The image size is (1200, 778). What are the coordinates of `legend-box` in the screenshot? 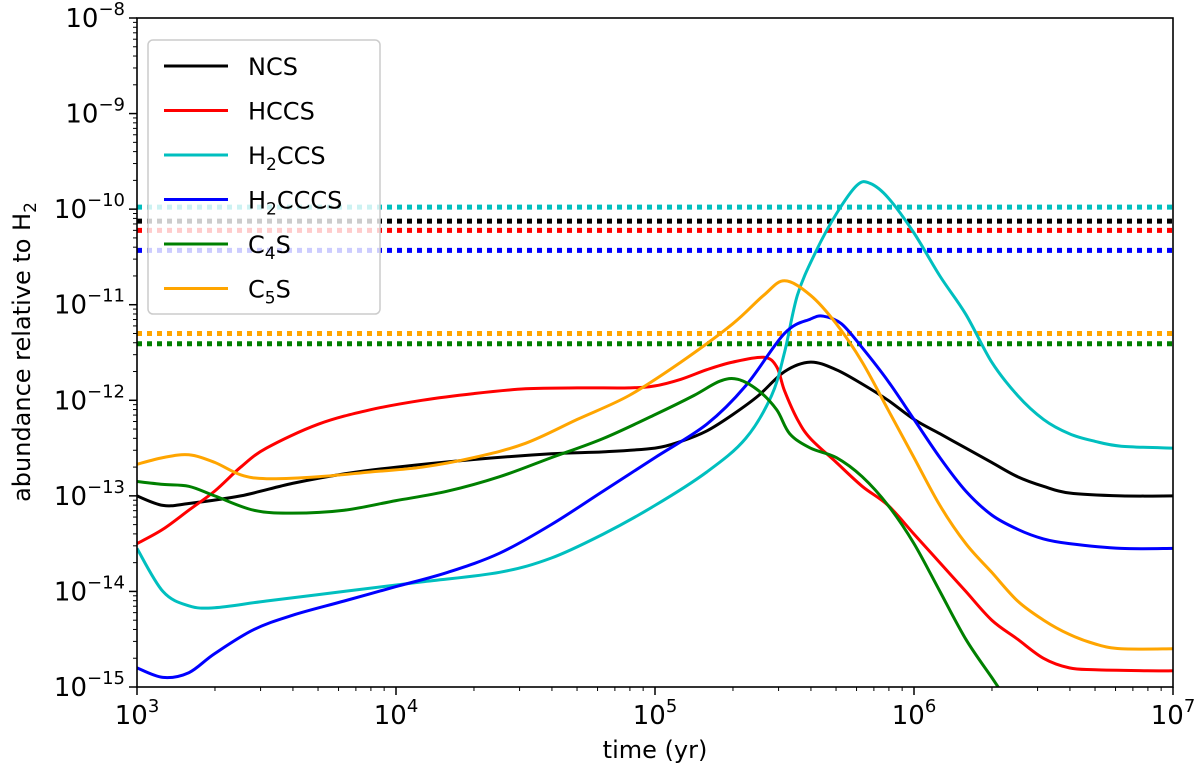 It's located at (264, 177).